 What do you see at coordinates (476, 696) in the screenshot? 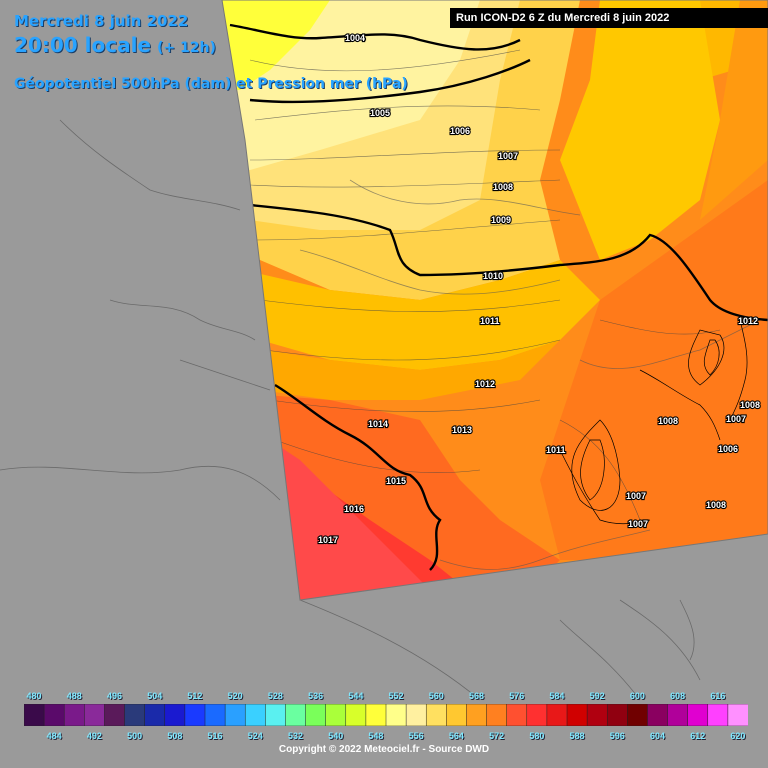
I see `legend-label: 568` at bounding box center [476, 696].